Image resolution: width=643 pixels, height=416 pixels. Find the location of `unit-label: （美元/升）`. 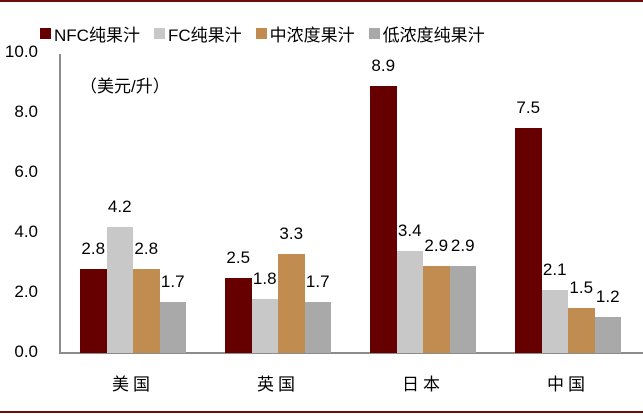

unit-label: （美元/升） is located at coordinates (125, 86).